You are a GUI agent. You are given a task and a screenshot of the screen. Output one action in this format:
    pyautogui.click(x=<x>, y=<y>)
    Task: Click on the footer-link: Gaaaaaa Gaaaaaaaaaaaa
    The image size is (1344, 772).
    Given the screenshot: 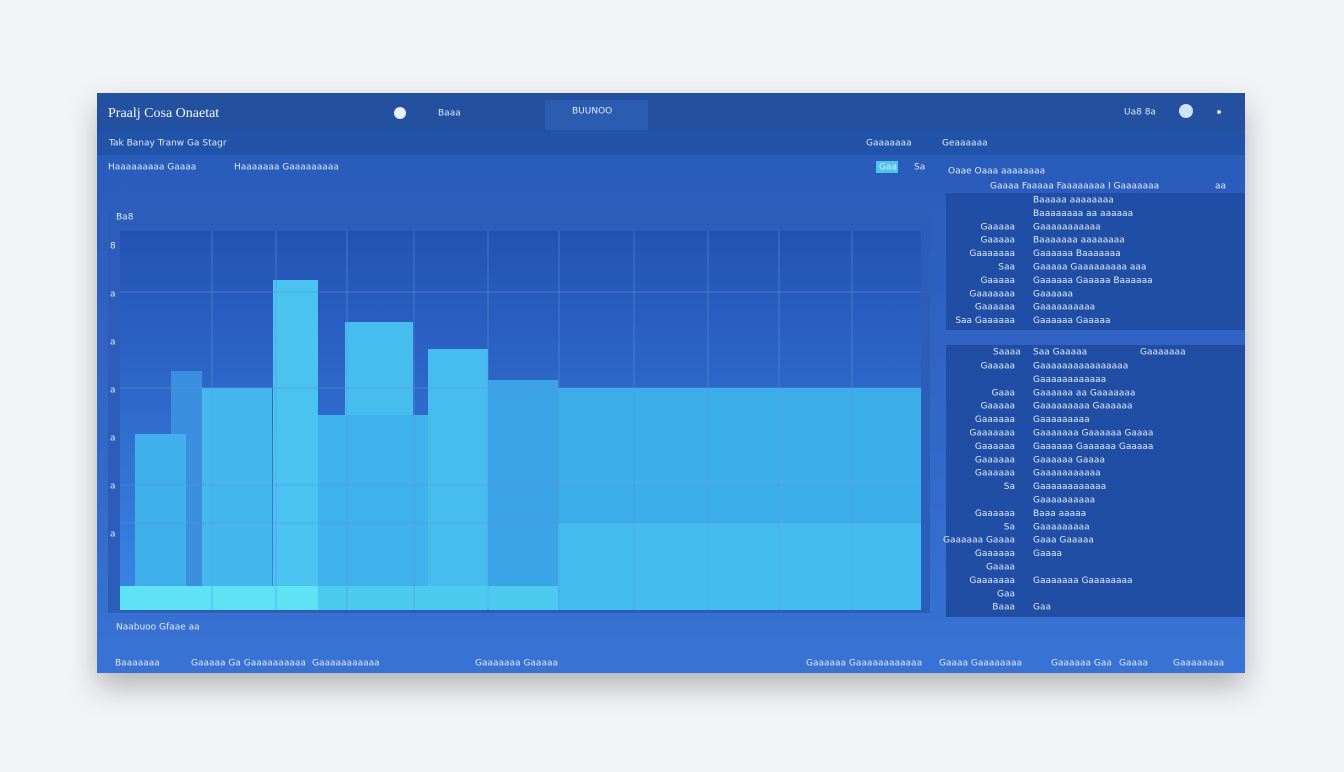 What is the action you would take?
    pyautogui.click(x=864, y=664)
    